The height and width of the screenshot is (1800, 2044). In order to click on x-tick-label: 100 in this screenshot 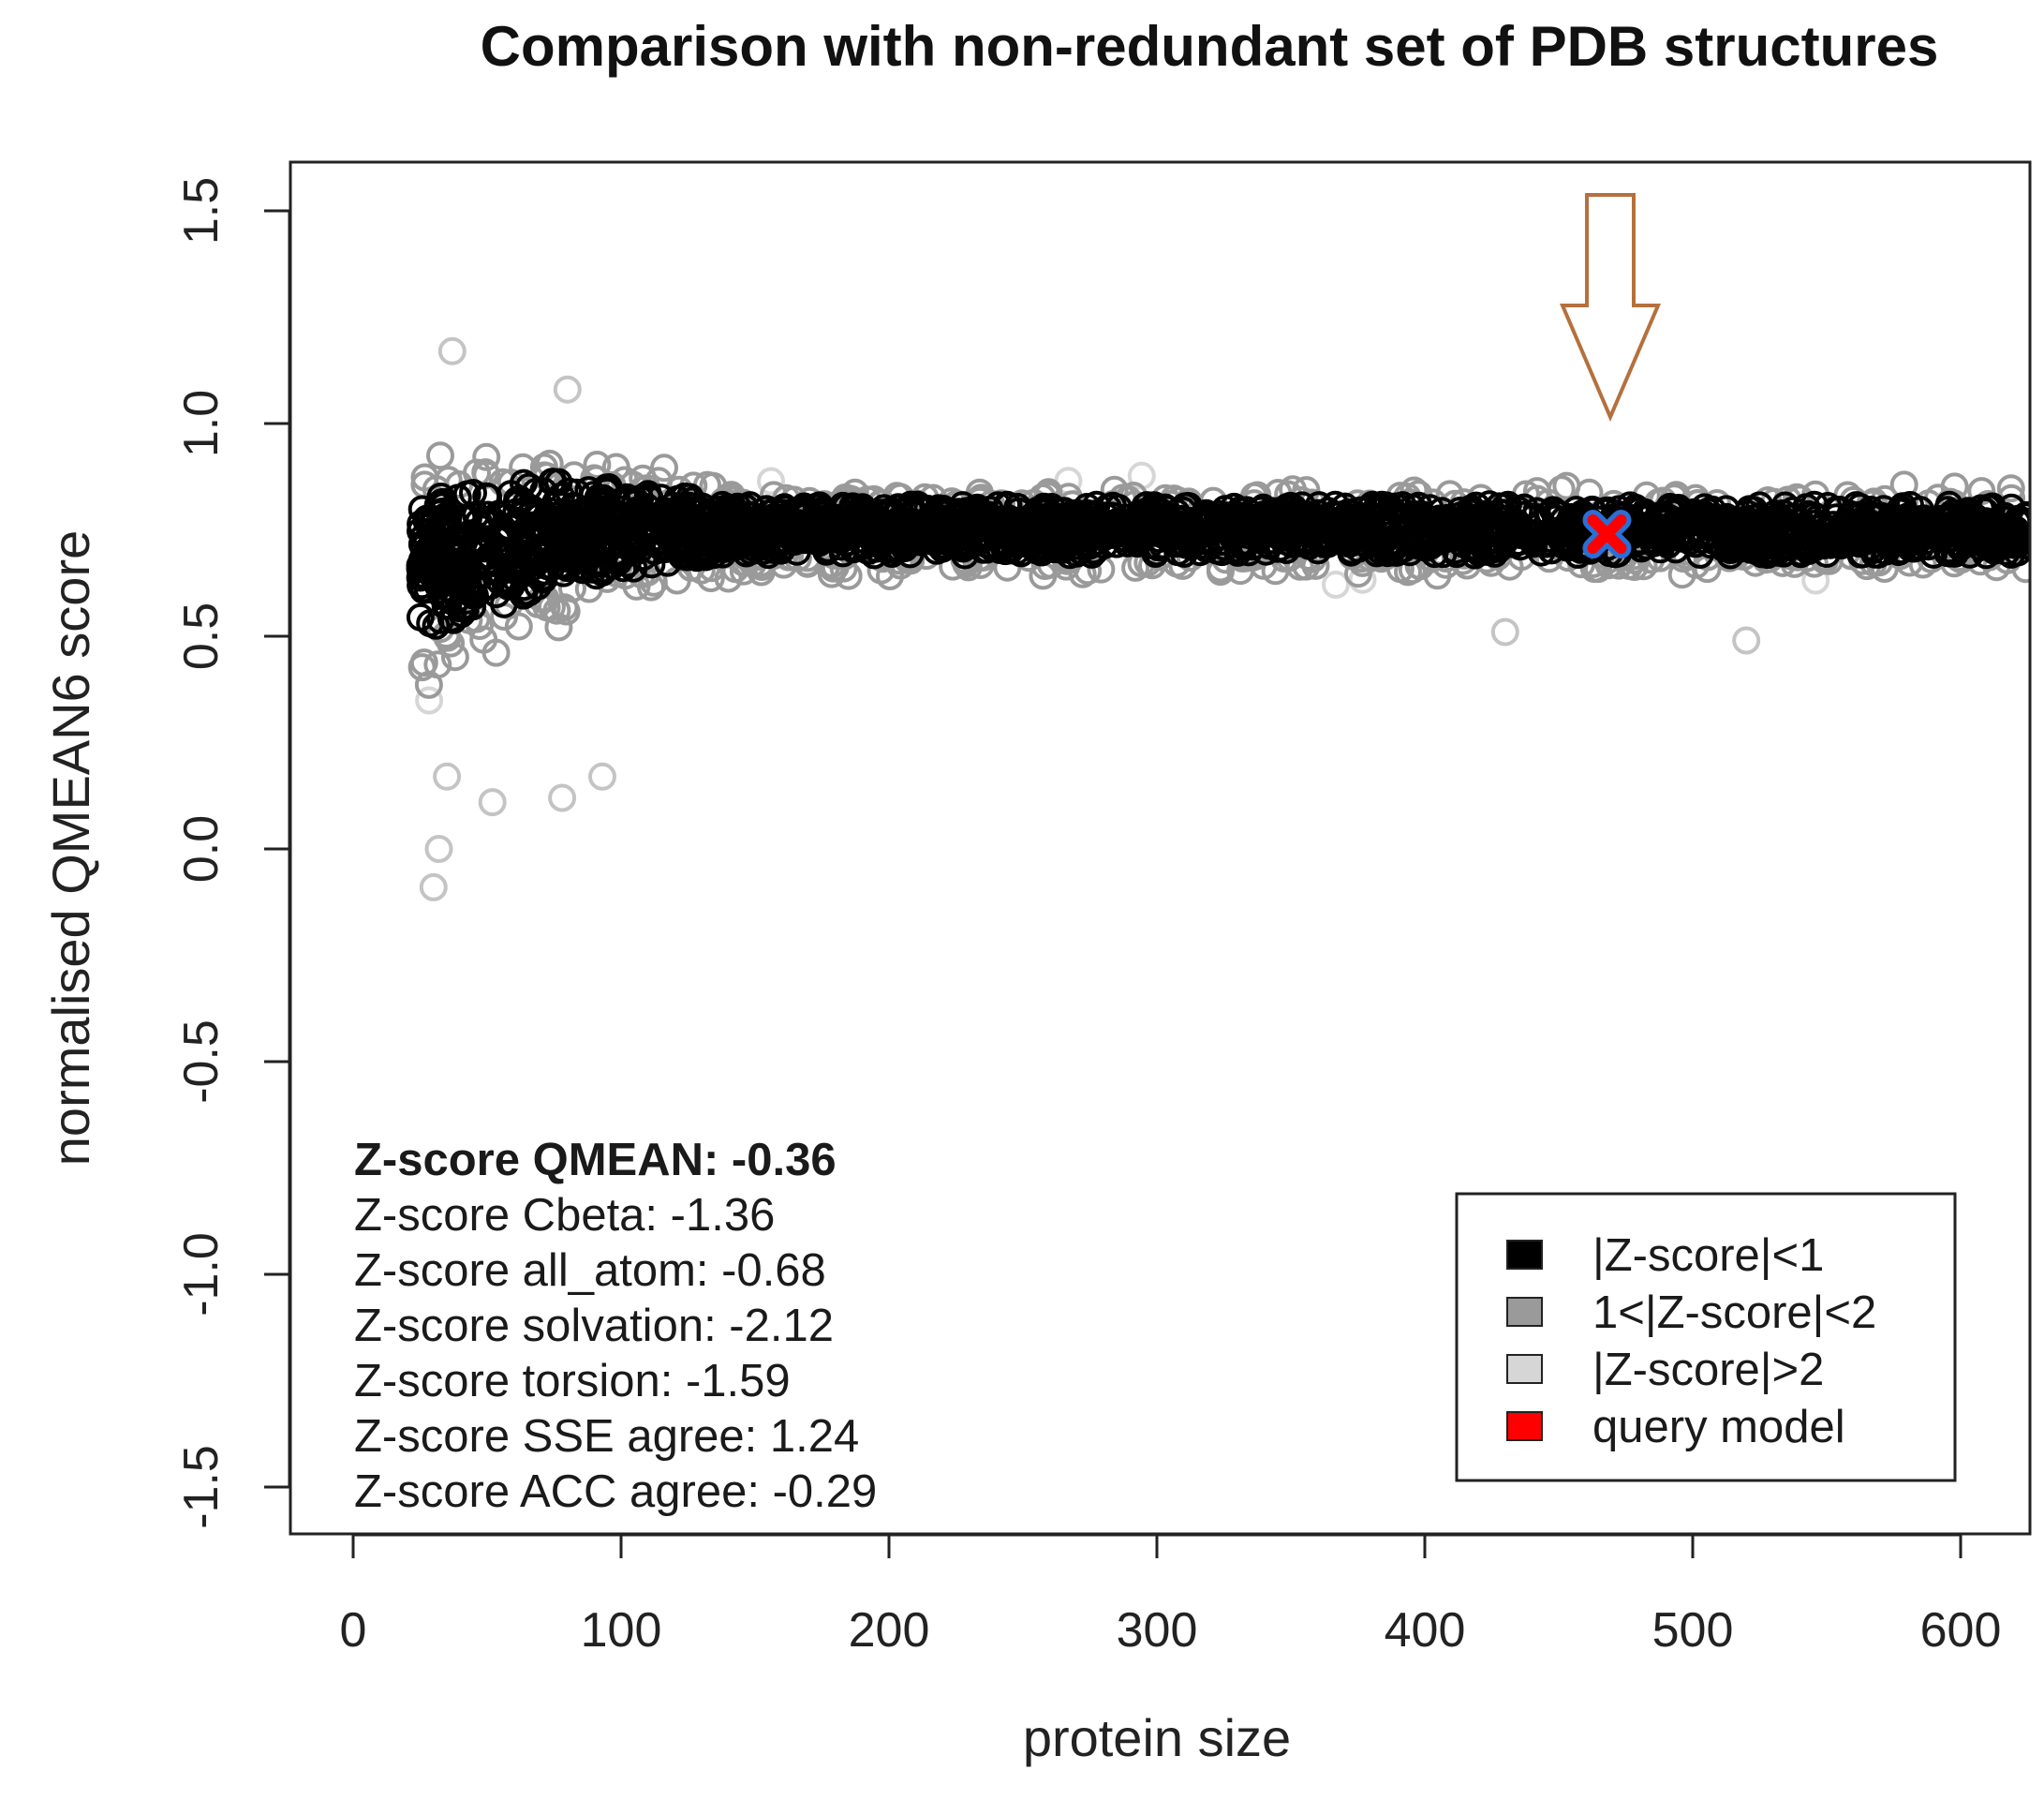, I will do `click(621, 1631)`.